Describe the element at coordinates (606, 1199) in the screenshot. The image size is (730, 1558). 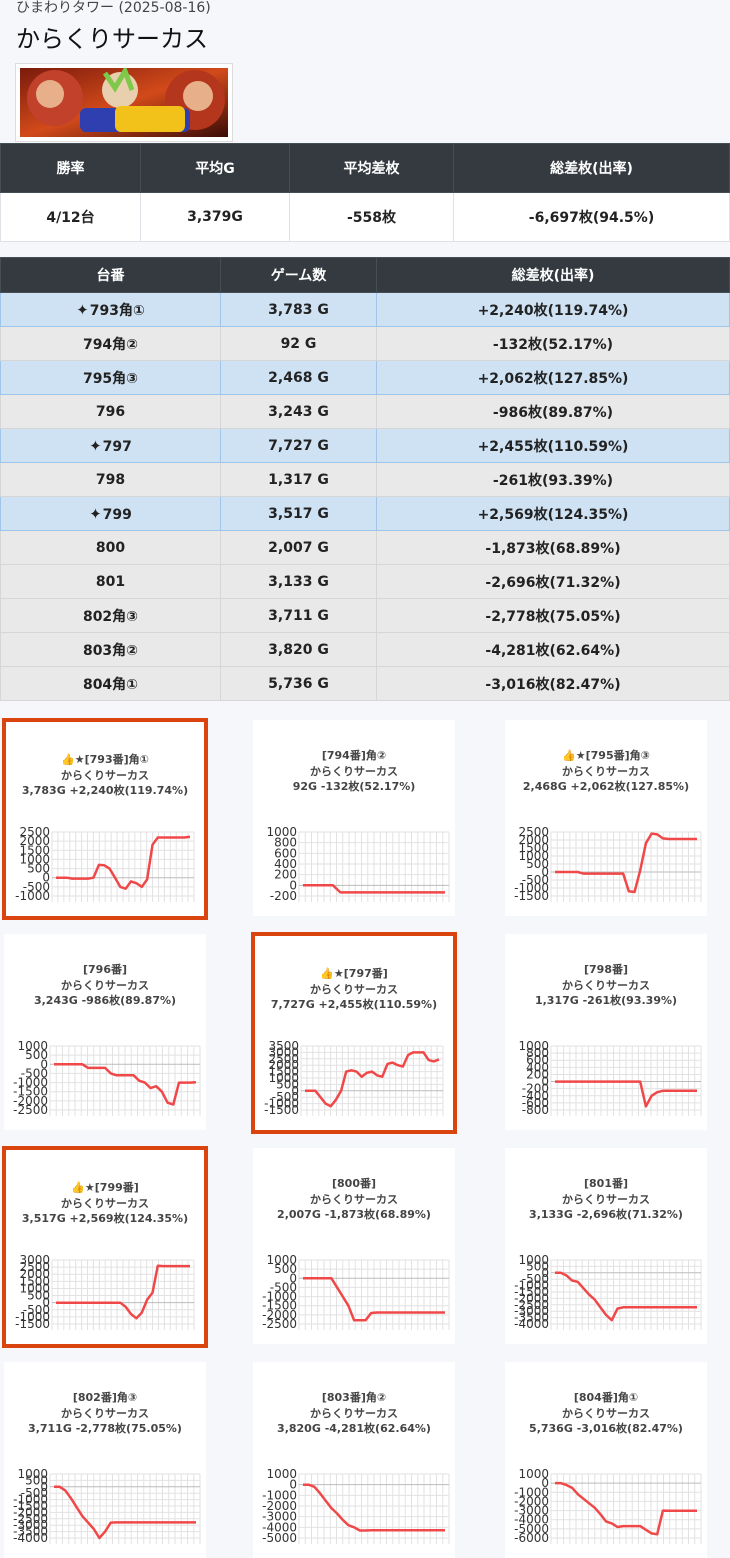
I see `graph-title: [801番] からくりサーカス 3,133G -2,696枚(71.32%)` at that location.